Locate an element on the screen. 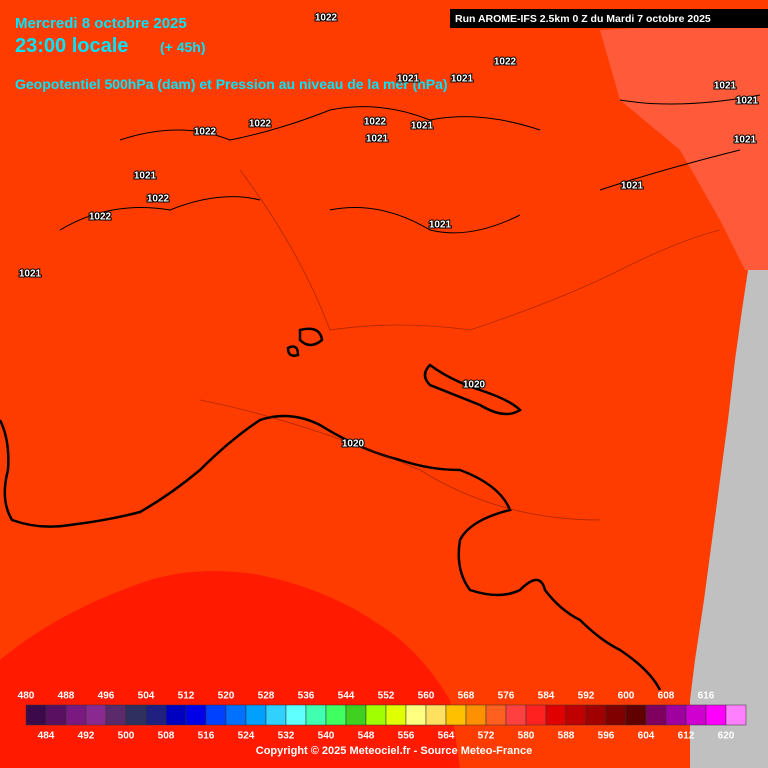  legend-label: 600 is located at coordinates (626, 696).